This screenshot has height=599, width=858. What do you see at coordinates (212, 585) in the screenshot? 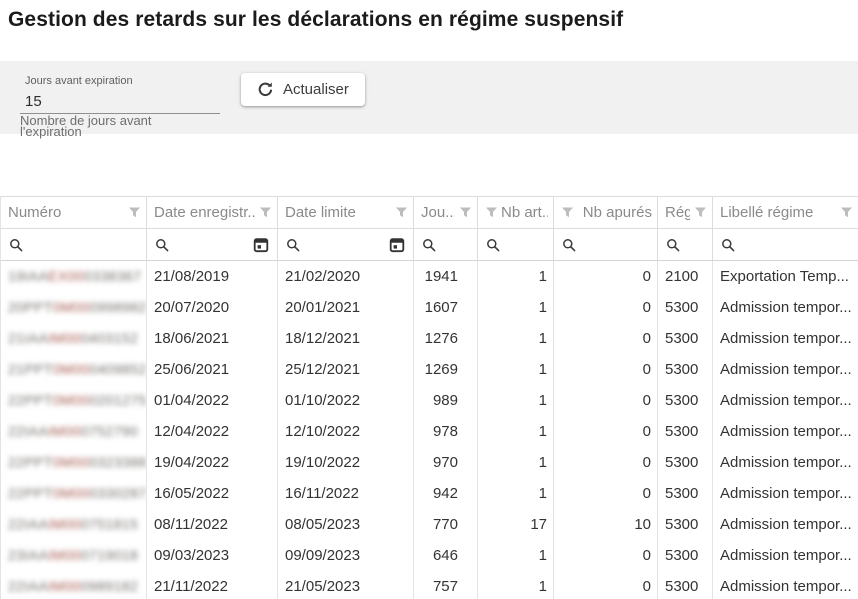
I see `cell-date-enregistrement: 21/11/2022` at bounding box center [212, 585].